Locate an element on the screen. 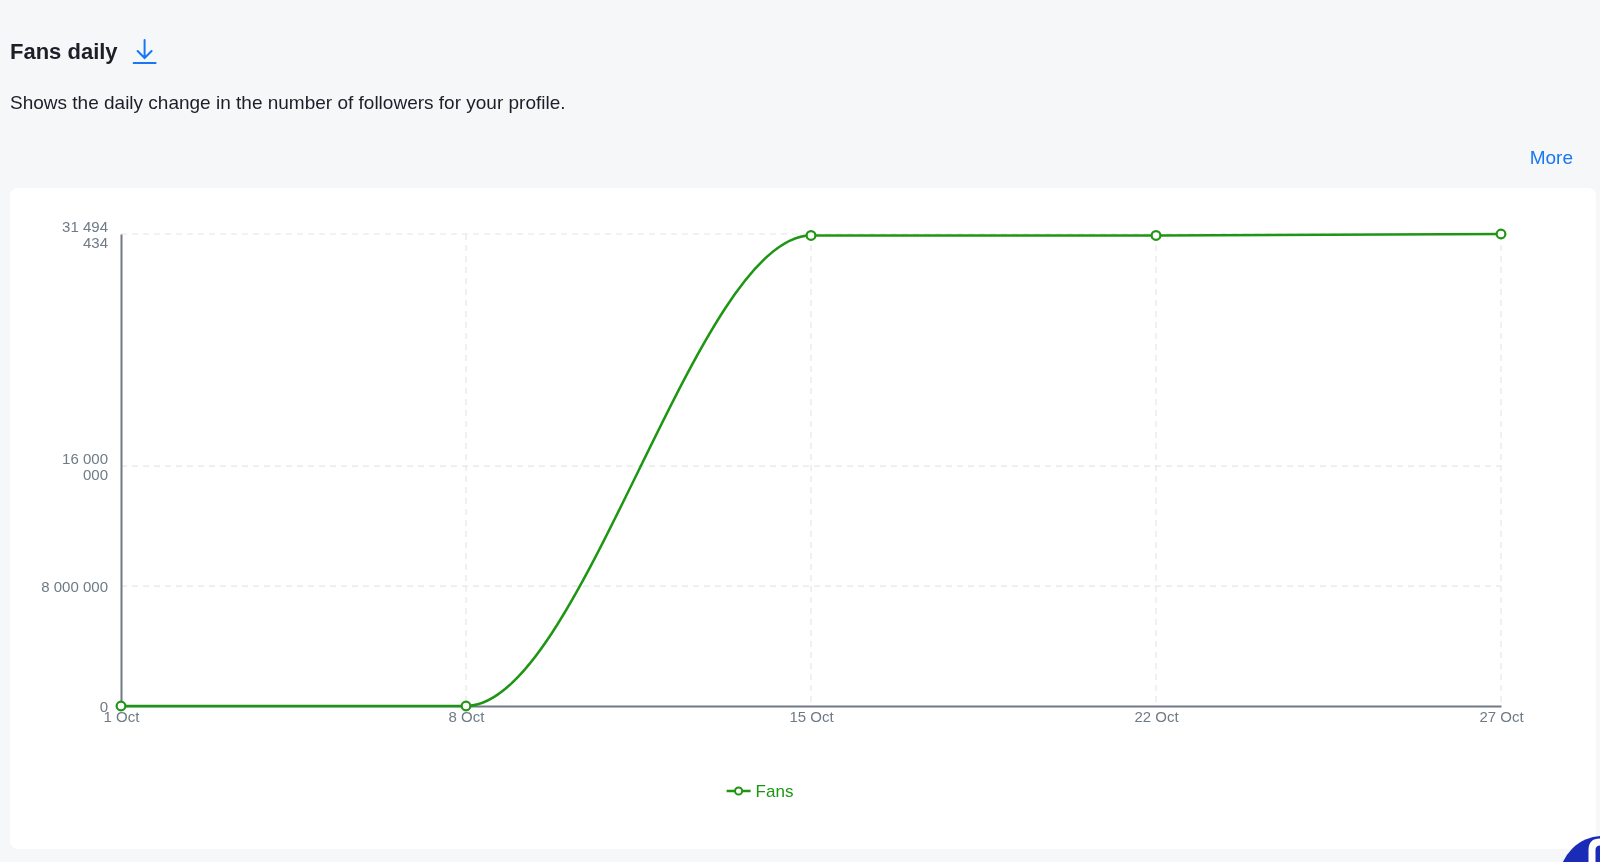 The width and height of the screenshot is (1600, 862). x-tick-label: 27 Oct is located at coordinates (1502, 716).